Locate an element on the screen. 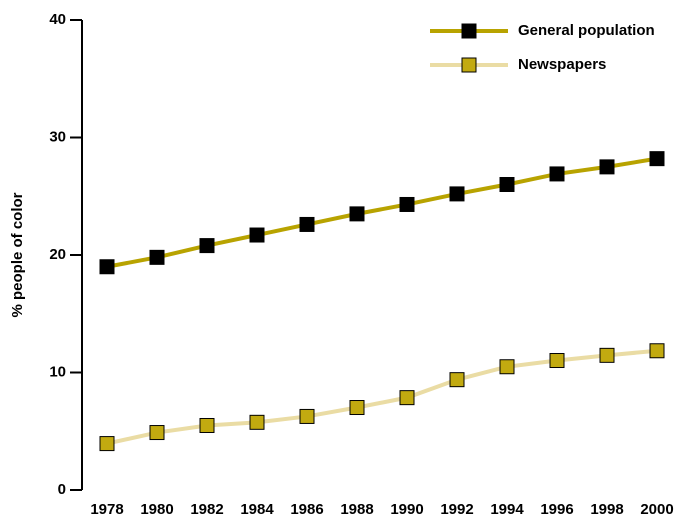  y-axis-label: % people of color is located at coordinates (17, 254).